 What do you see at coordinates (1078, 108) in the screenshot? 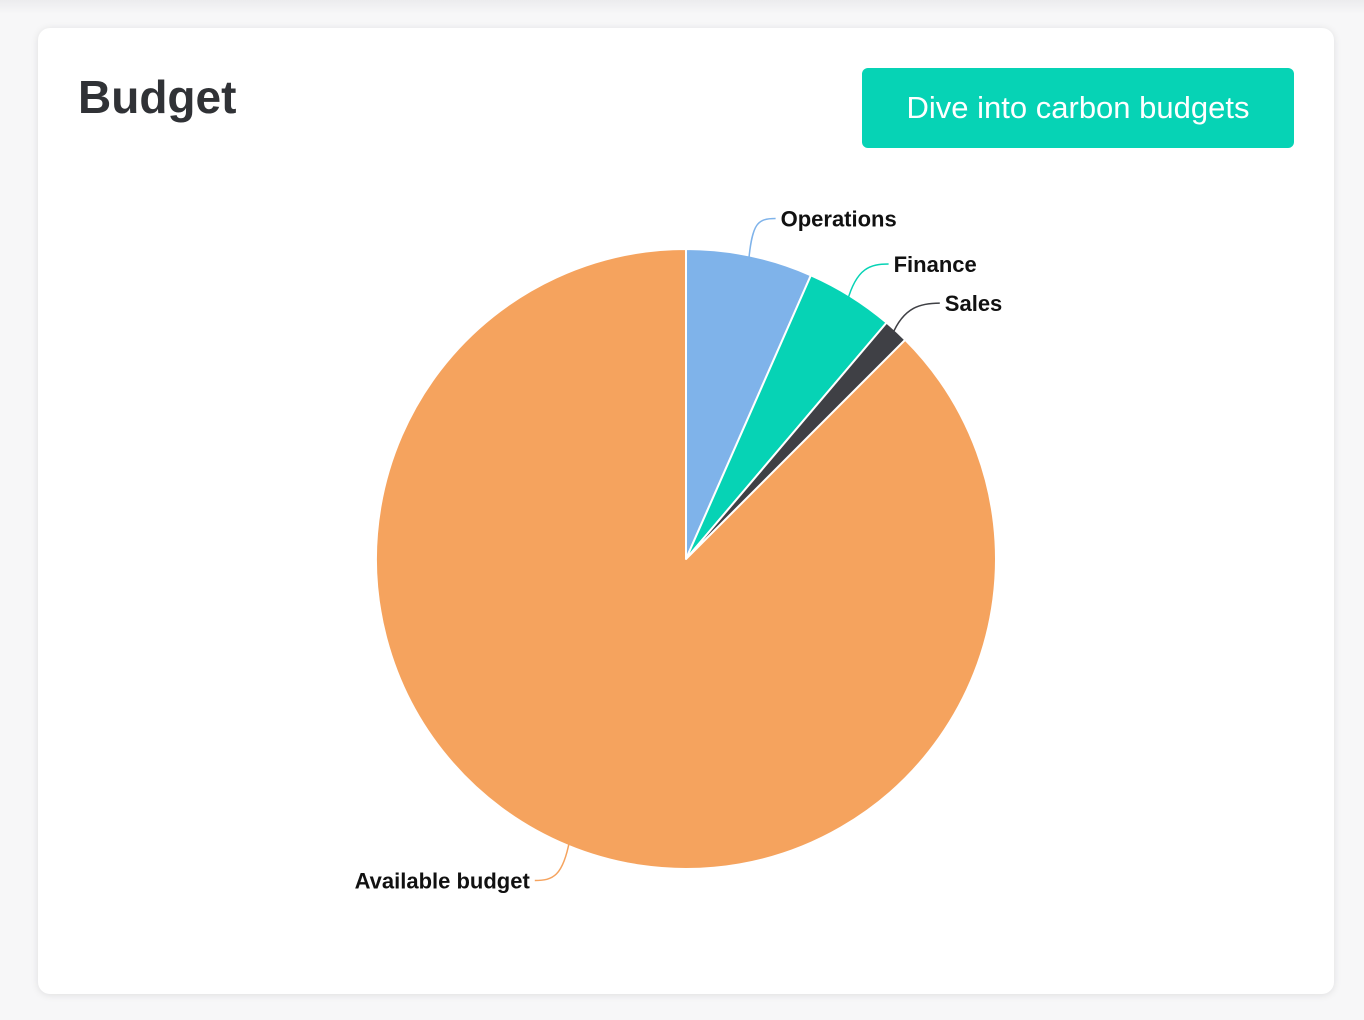
I see `dive-into-carbon-budgets-button: Dive into carbon budgets` at bounding box center [1078, 108].